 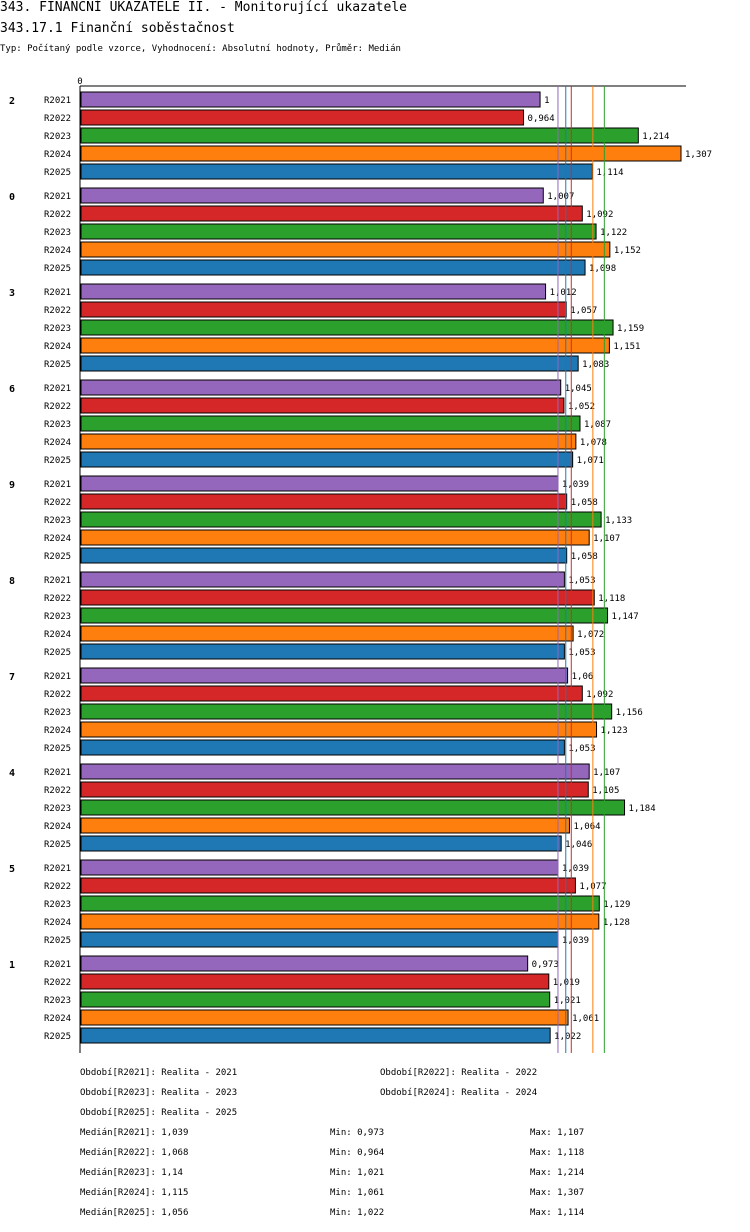 What do you see at coordinates (629, 713) in the screenshot?
I see `data-label: 1,156` at bounding box center [629, 713].